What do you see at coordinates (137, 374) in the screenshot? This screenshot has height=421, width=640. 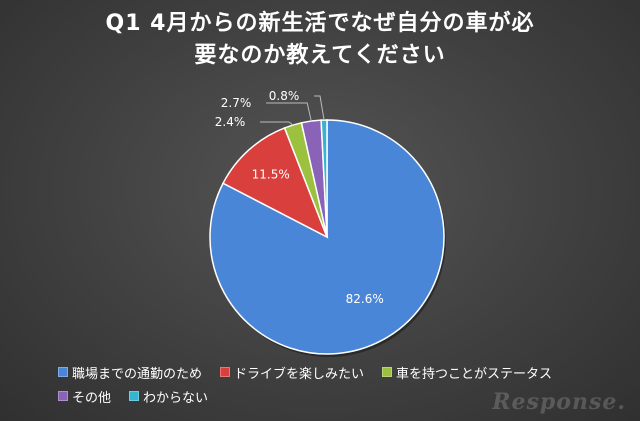 I see `legend-label-commute: 職場までの通勤のため` at bounding box center [137, 374].